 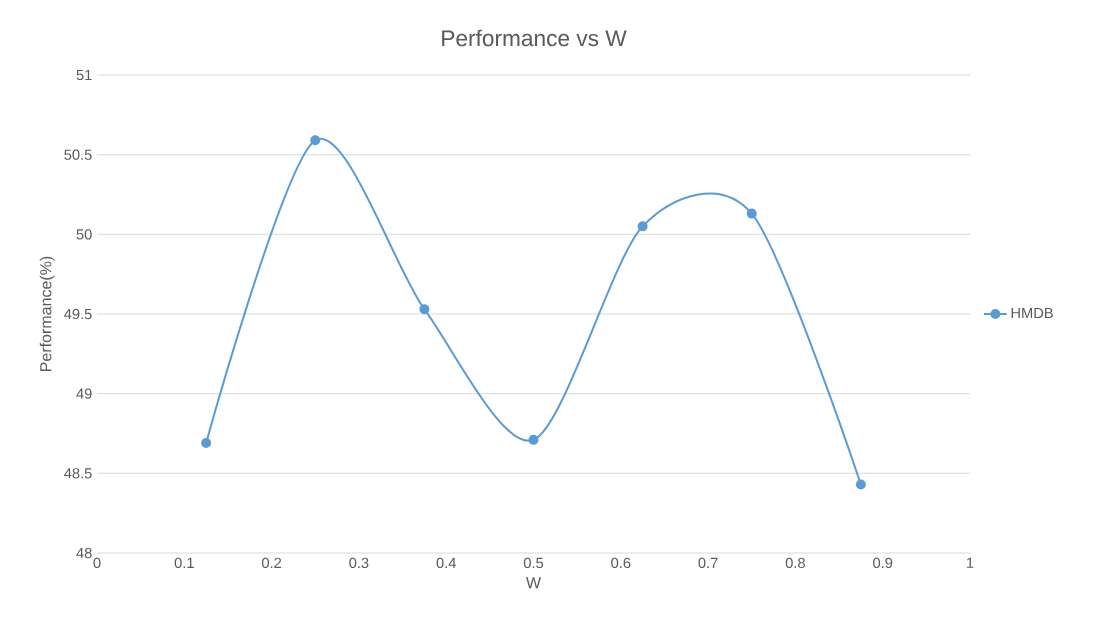 I want to click on y-tick-label: 48, so click(x=84, y=553).